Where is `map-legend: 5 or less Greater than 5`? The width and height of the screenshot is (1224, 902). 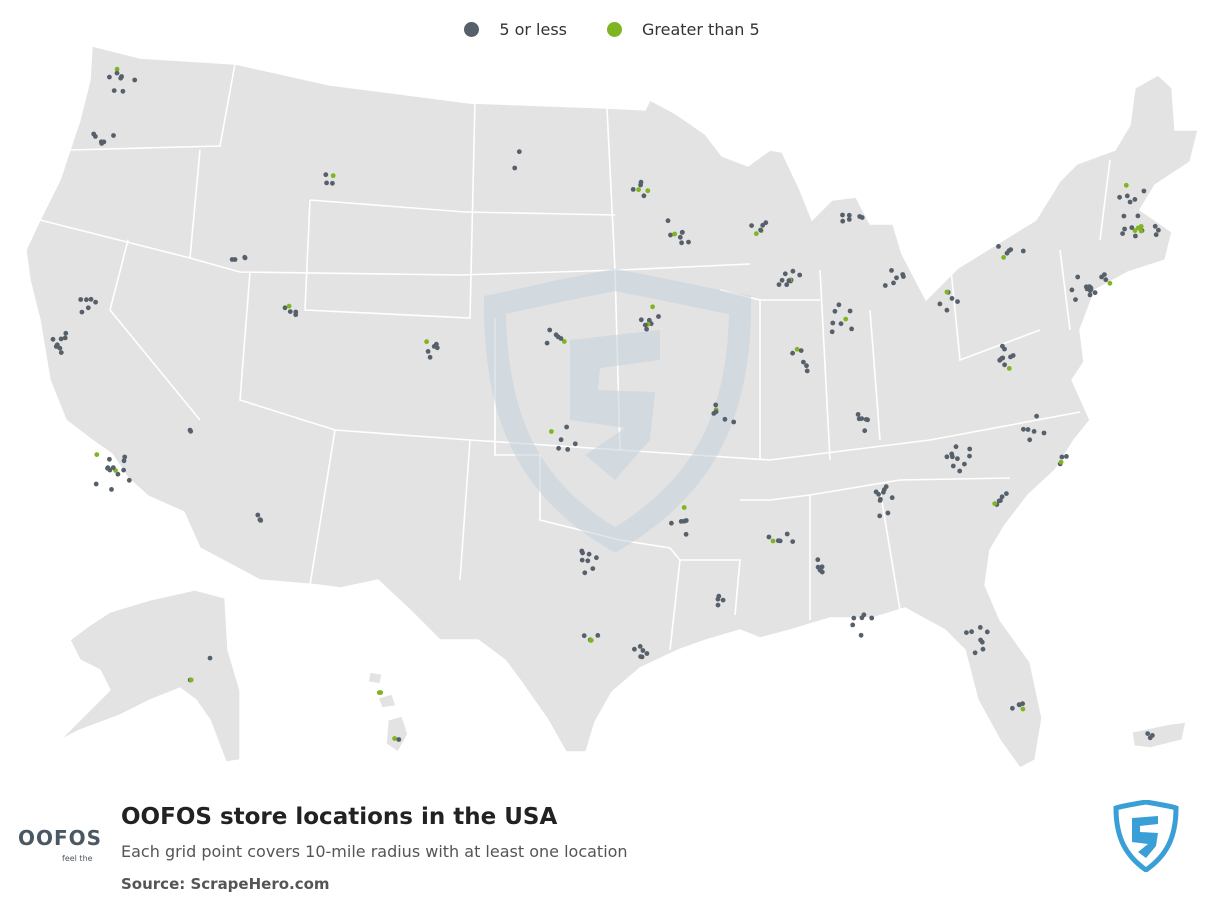
map-legend: 5 or less Greater than 5 is located at coordinates (612, 29).